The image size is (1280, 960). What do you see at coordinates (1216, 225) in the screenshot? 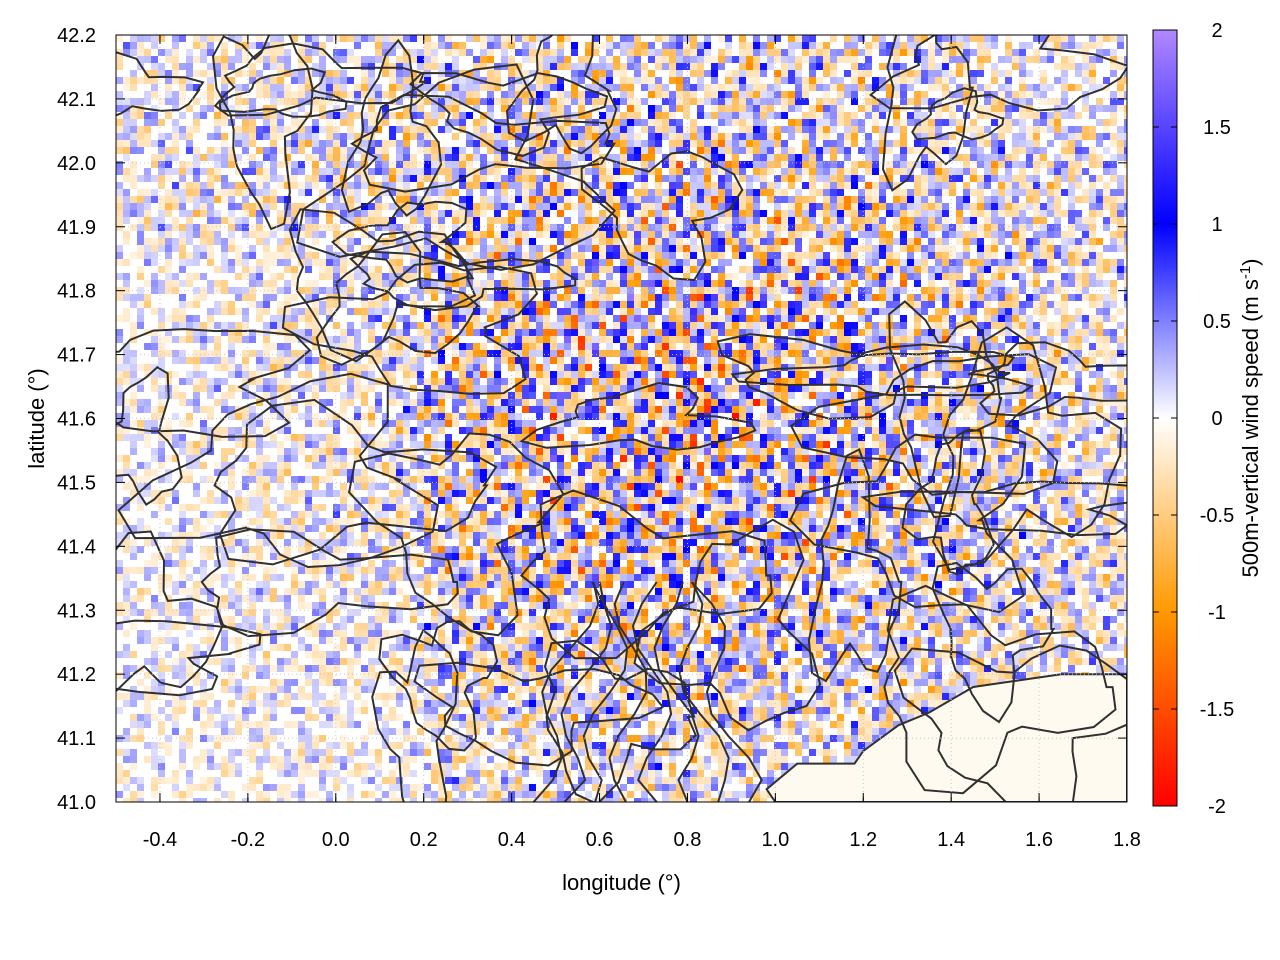
I see `colorbar-tick-label: 1` at bounding box center [1216, 225].